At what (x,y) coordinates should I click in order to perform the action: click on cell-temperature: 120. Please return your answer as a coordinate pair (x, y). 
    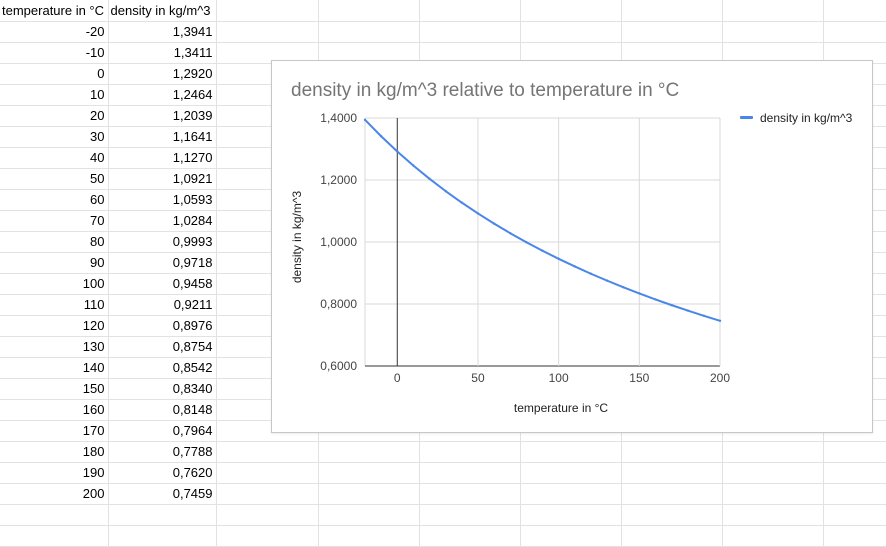
    Looking at the image, I should click on (54, 326).